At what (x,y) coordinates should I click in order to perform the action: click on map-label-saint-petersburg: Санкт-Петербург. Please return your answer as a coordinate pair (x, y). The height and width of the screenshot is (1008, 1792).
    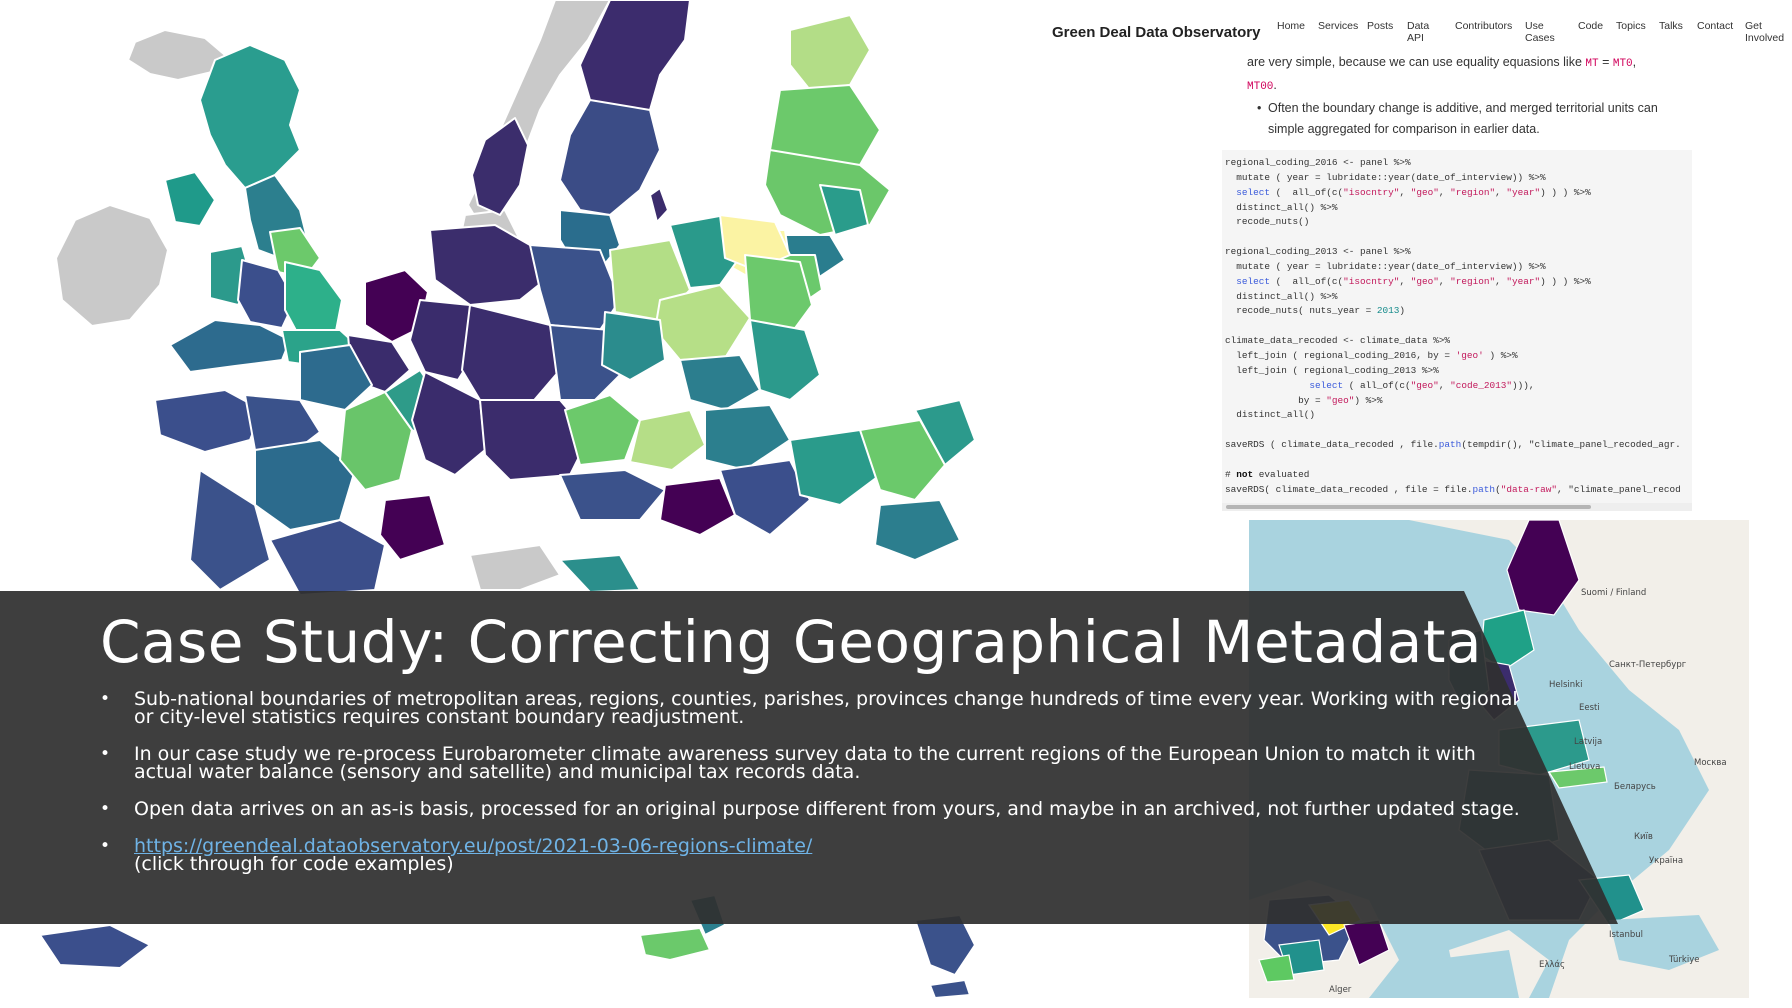
    Looking at the image, I should click on (1648, 665).